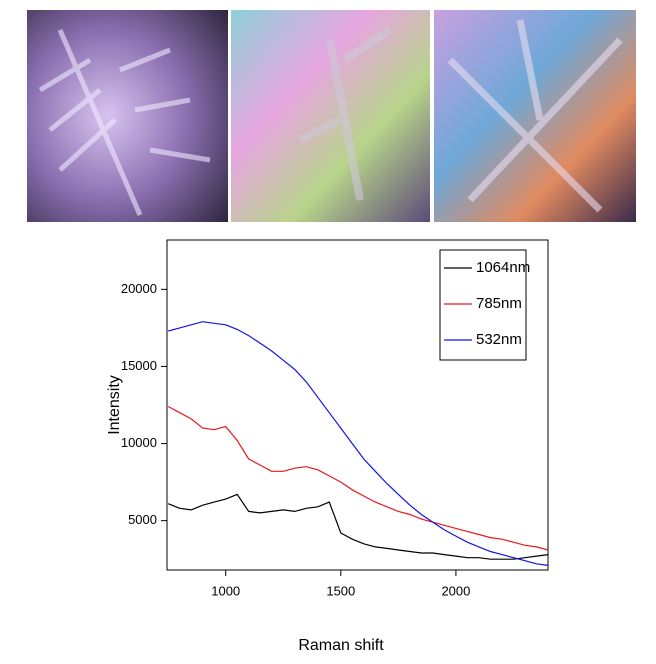 This screenshot has width=656, height=664. Describe the element at coordinates (114, 405) in the screenshot. I see `y-axis-label: Intensity` at that location.